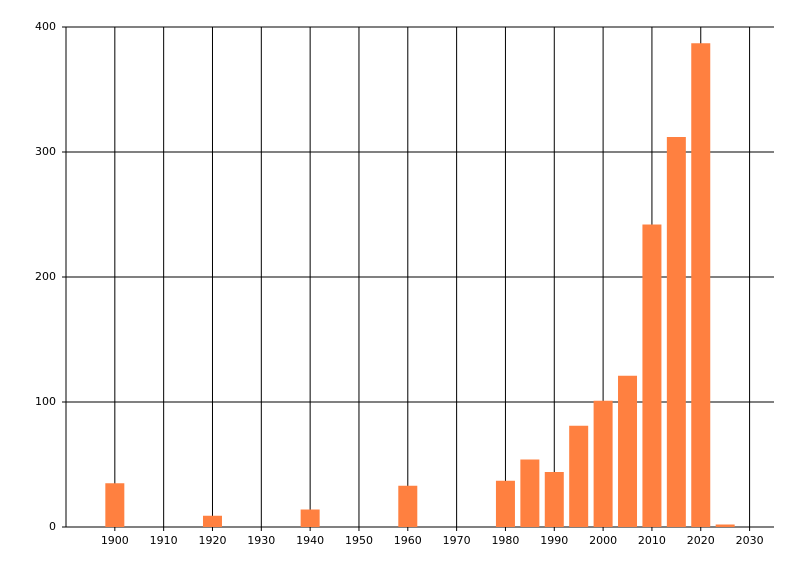  I want to click on x-tick-label: 1950, so click(359, 540).